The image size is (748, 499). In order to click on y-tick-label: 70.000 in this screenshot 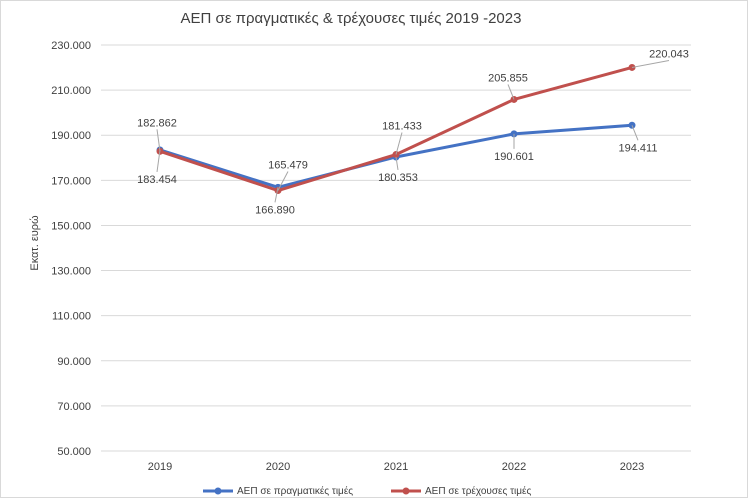, I will do `click(74, 407)`.